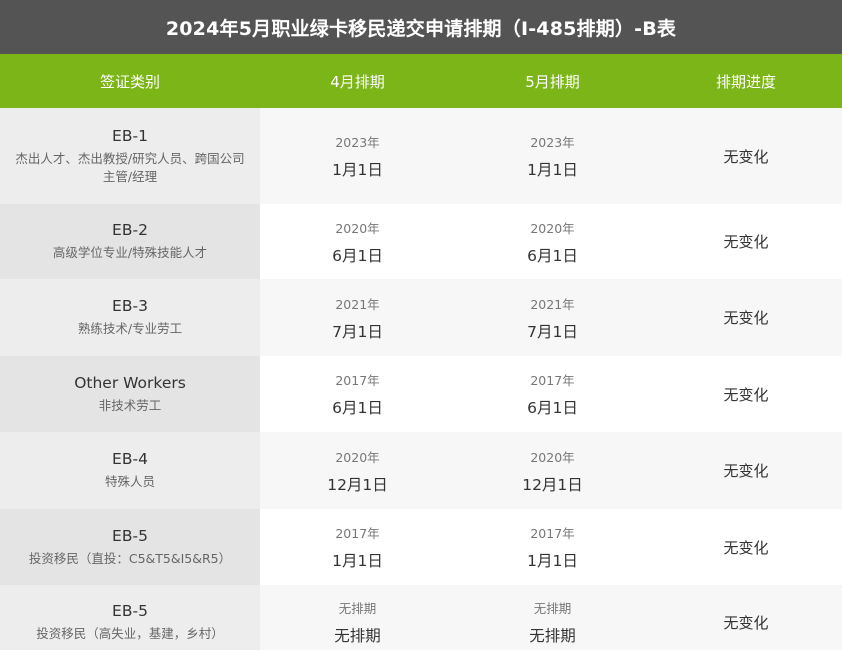 The width and height of the screenshot is (842, 650). What do you see at coordinates (552, 470) in the screenshot?
I see `may-date: 2020年 12月1日` at bounding box center [552, 470].